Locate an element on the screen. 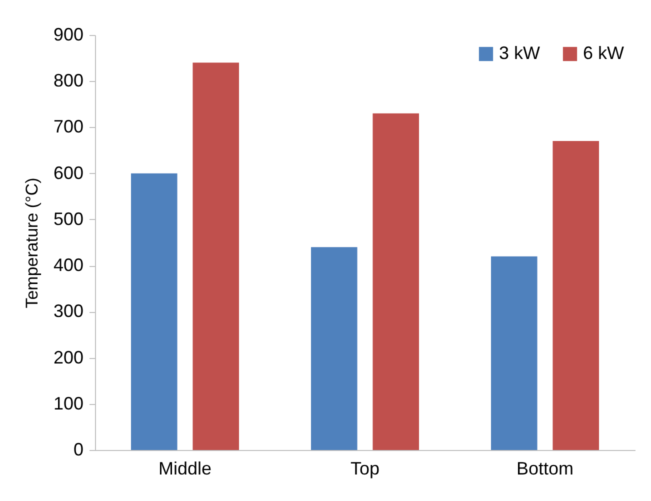 This screenshot has width=651, height=501. legend-label: 3 kW is located at coordinates (519, 53).